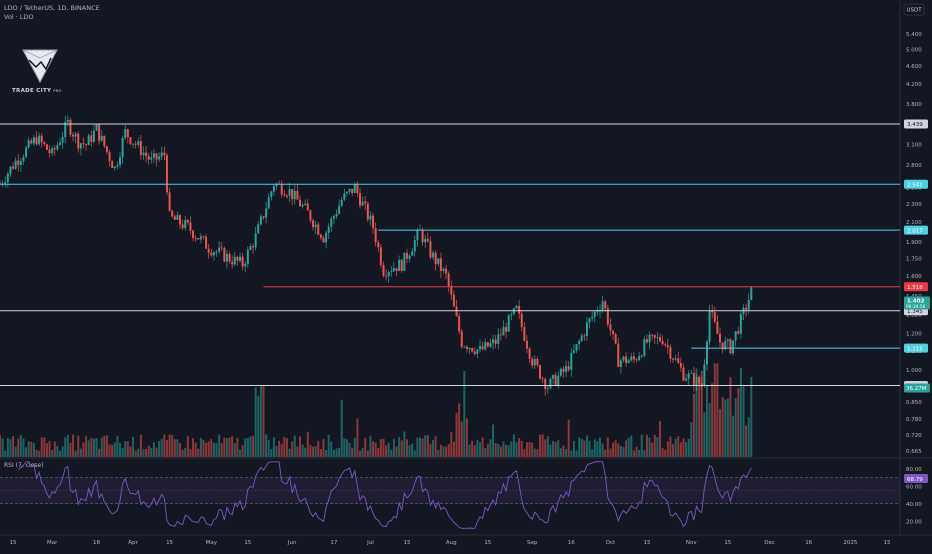 The height and width of the screenshot is (554, 932). I want to click on time-tick-label: Dec, so click(769, 543).